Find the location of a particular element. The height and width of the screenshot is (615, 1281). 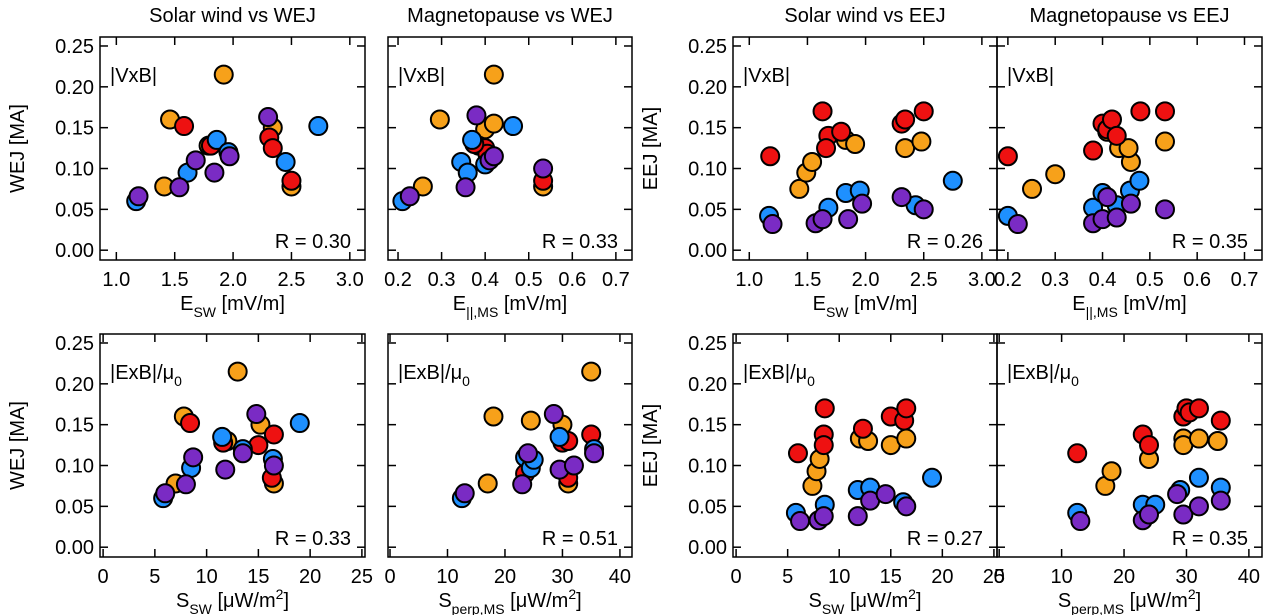

script-text: 0 is located at coordinates (811, 381).